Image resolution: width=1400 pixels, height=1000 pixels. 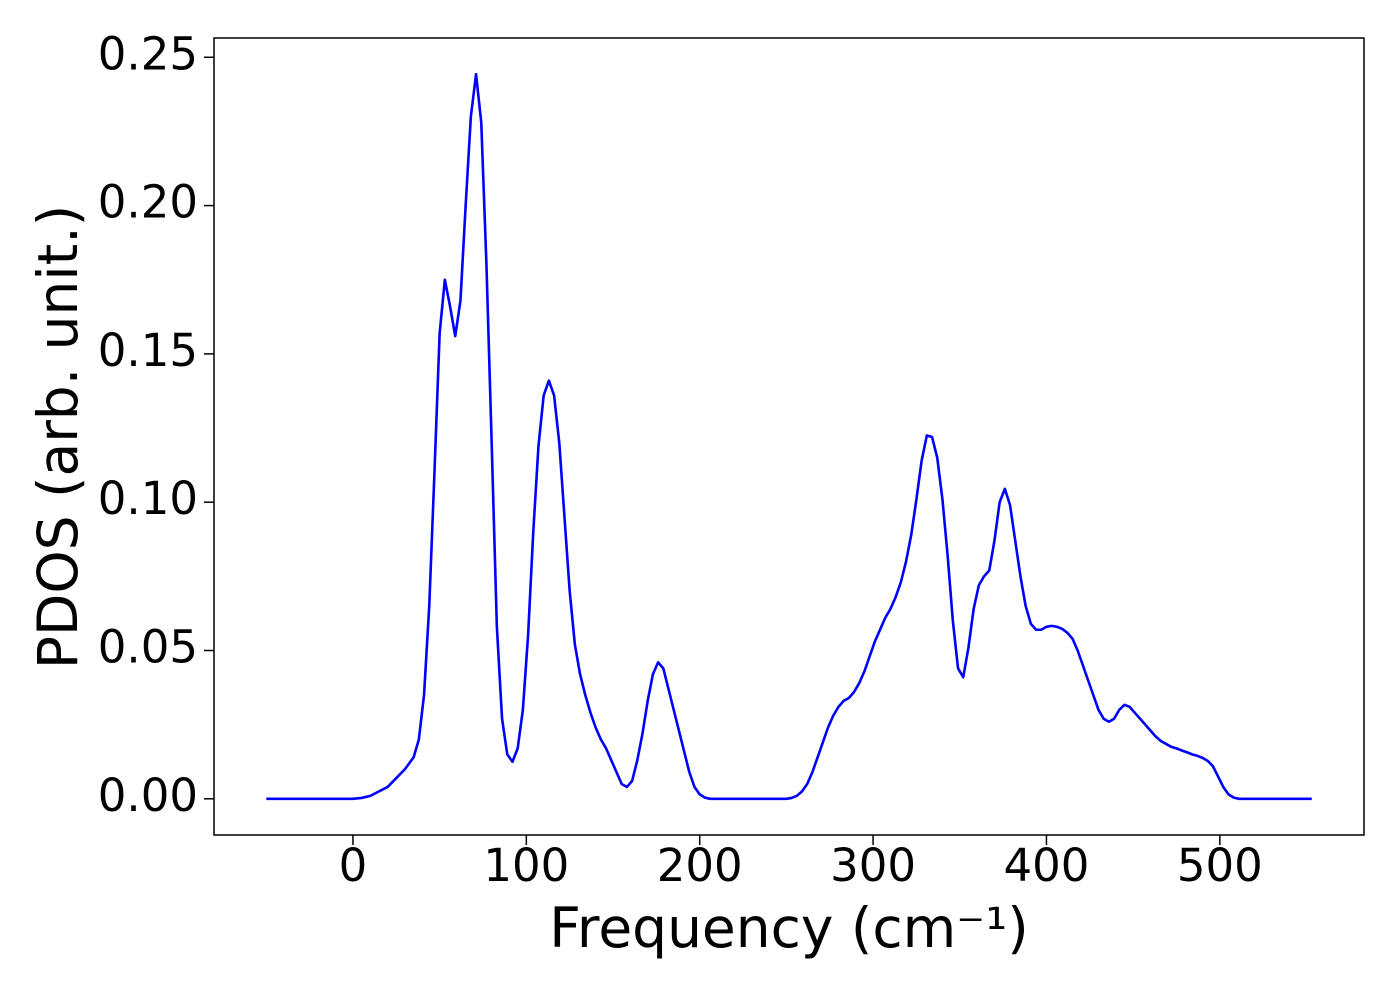 I want to click on y-tick-label: 0.00, so click(x=148, y=795).